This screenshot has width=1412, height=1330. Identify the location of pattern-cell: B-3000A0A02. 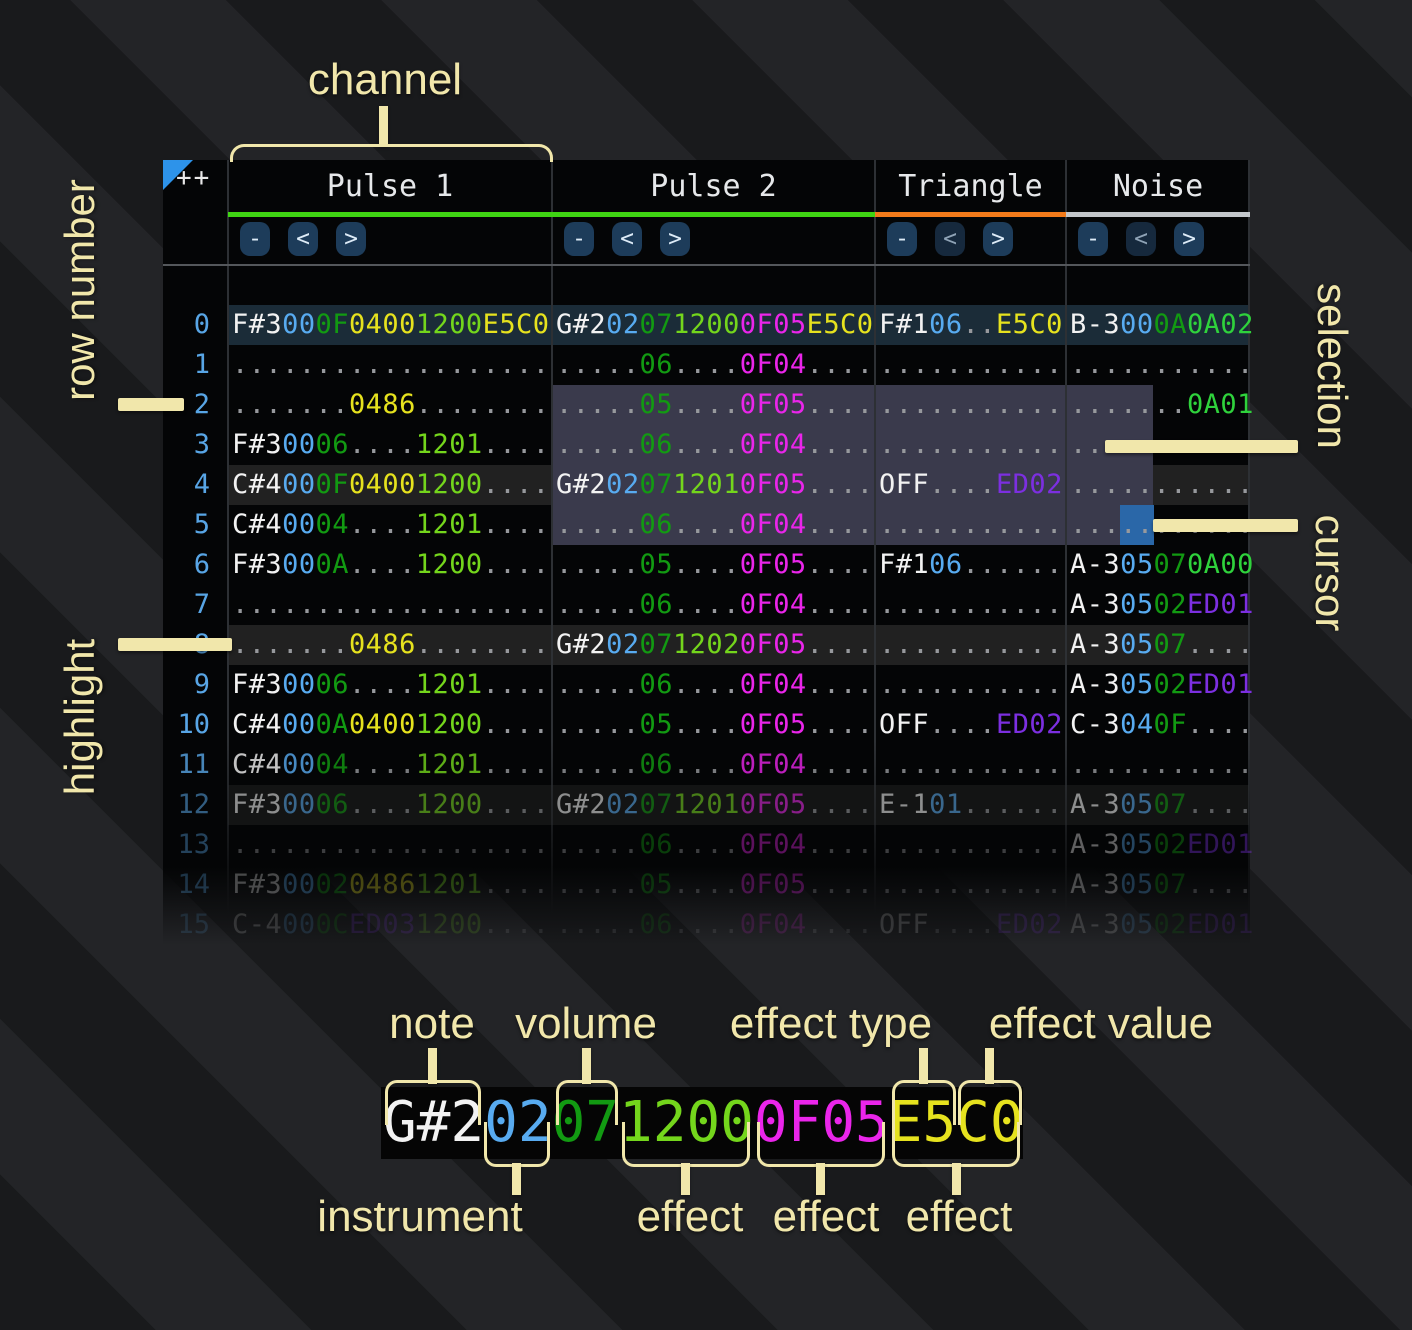
(1162, 324).